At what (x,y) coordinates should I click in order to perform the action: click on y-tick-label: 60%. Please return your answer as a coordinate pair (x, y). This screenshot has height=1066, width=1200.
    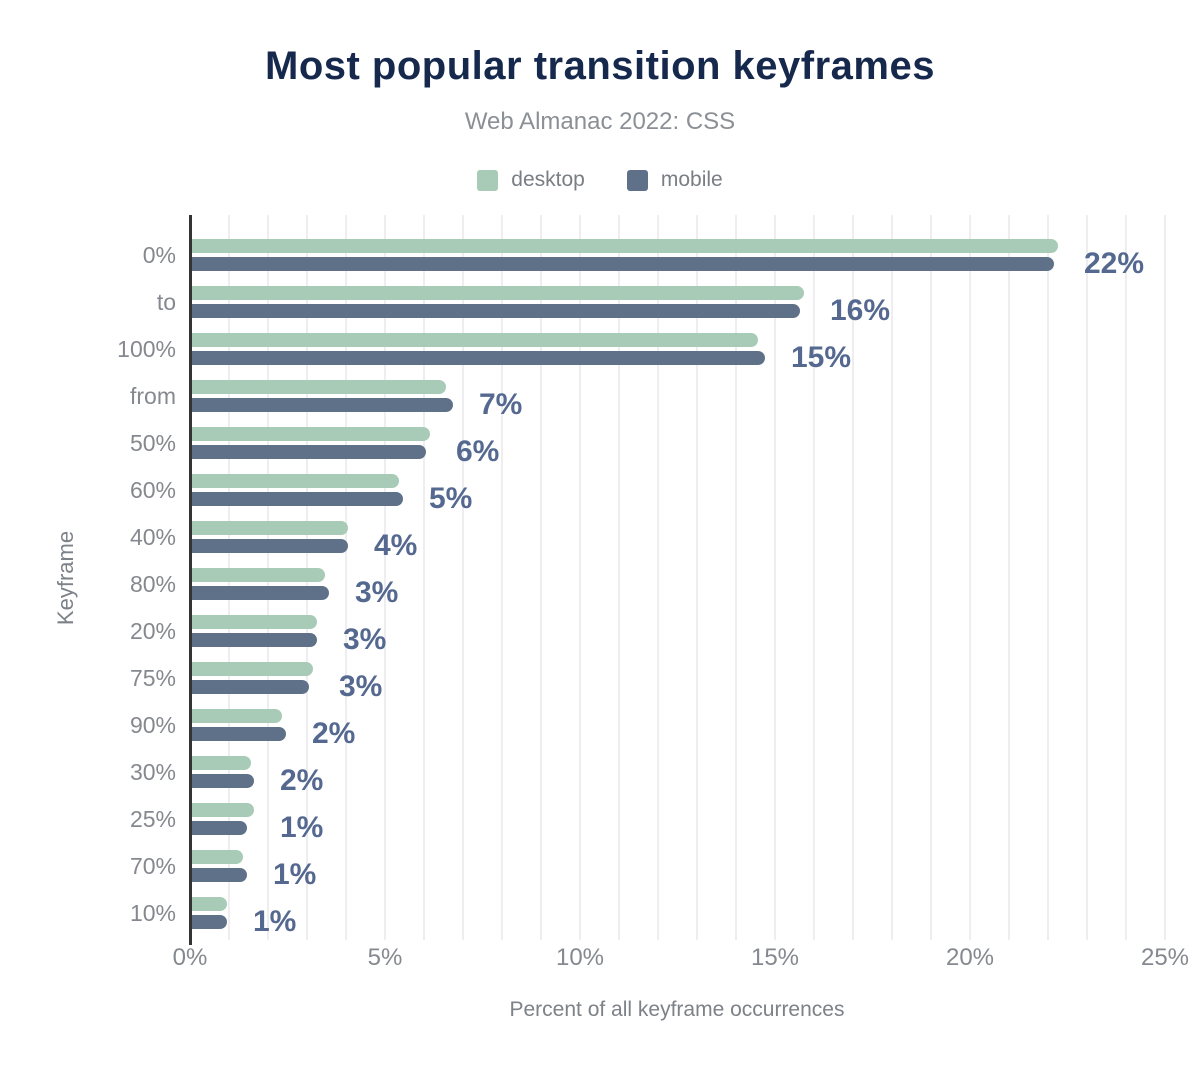
    Looking at the image, I should click on (152, 490).